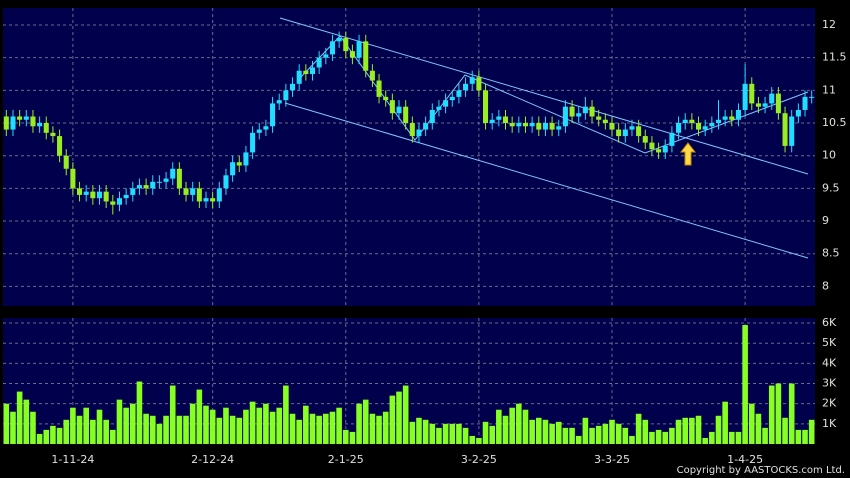 This screenshot has width=850, height=478. I want to click on x-tick-label: 2-12-24, so click(212, 459).